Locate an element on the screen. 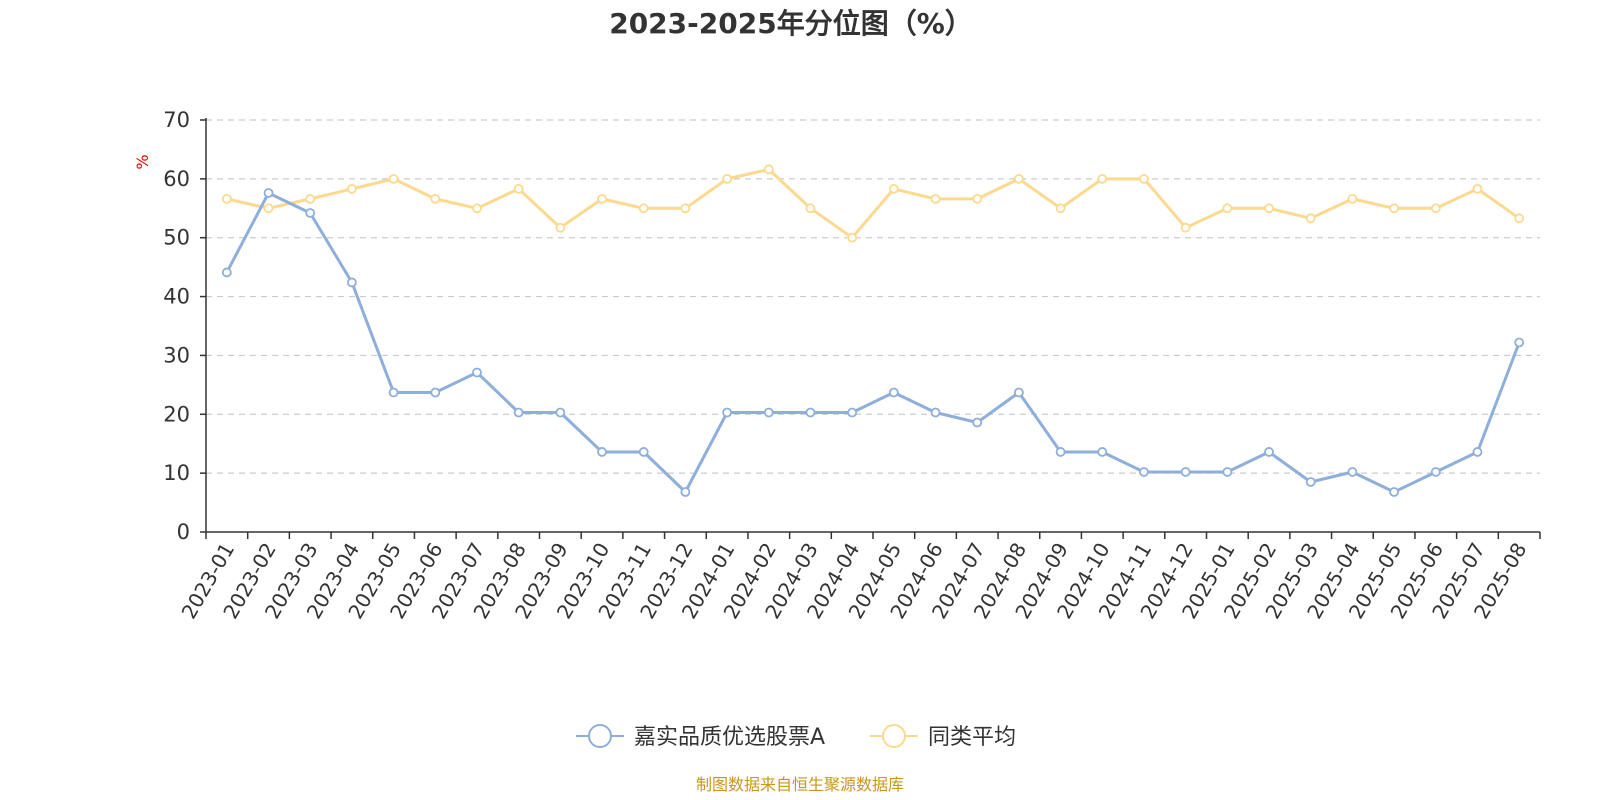 The image size is (1600, 800). series-line is located at coordinates (873, 203).